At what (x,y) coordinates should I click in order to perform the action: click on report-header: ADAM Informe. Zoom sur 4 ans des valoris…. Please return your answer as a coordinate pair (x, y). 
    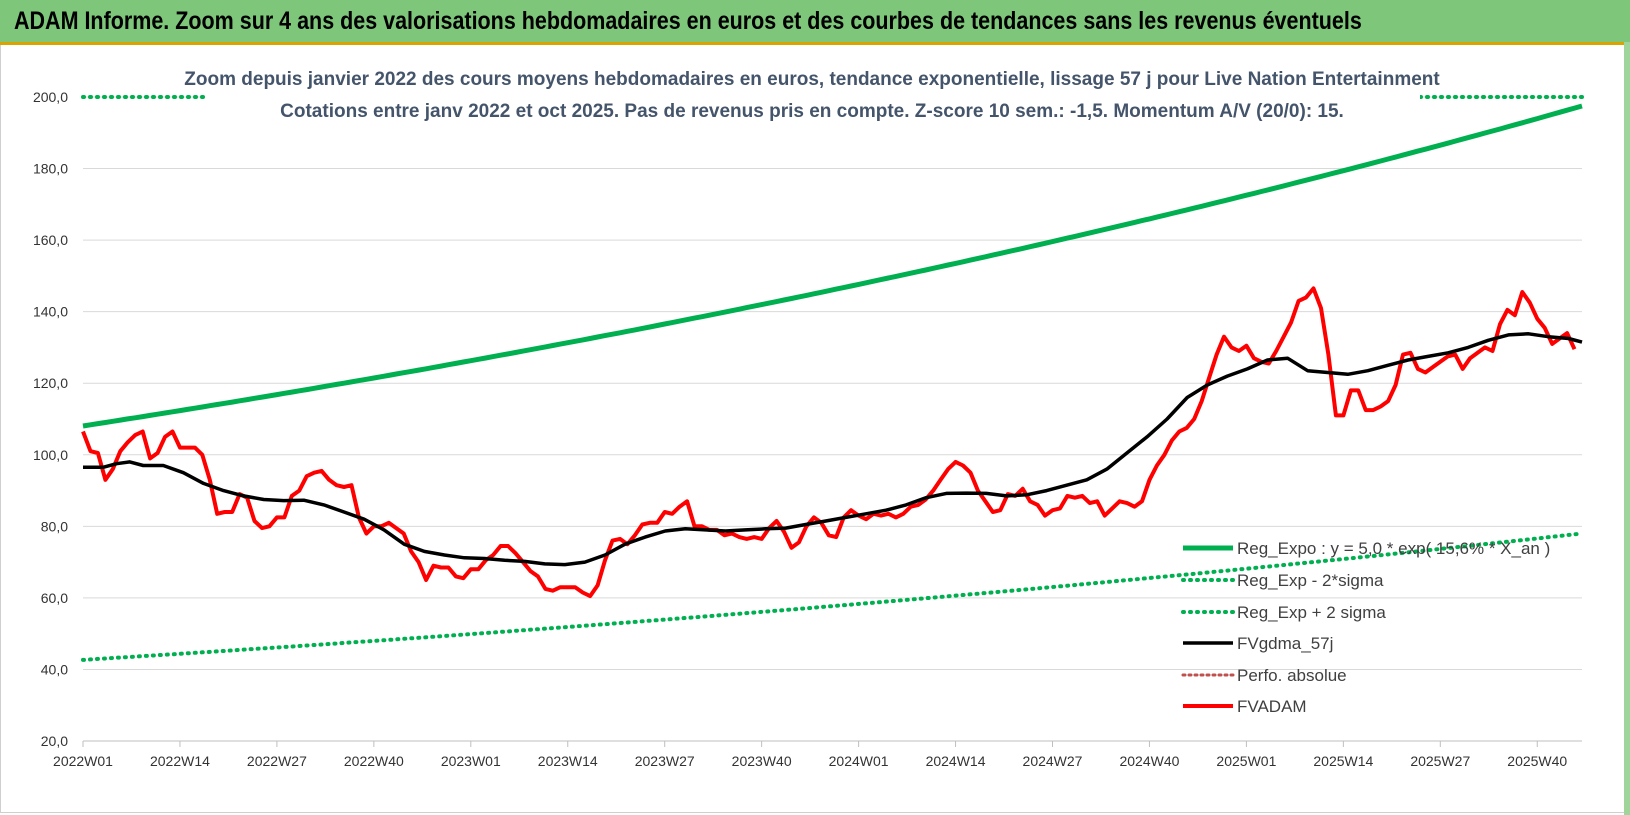
    Looking at the image, I should click on (815, 22).